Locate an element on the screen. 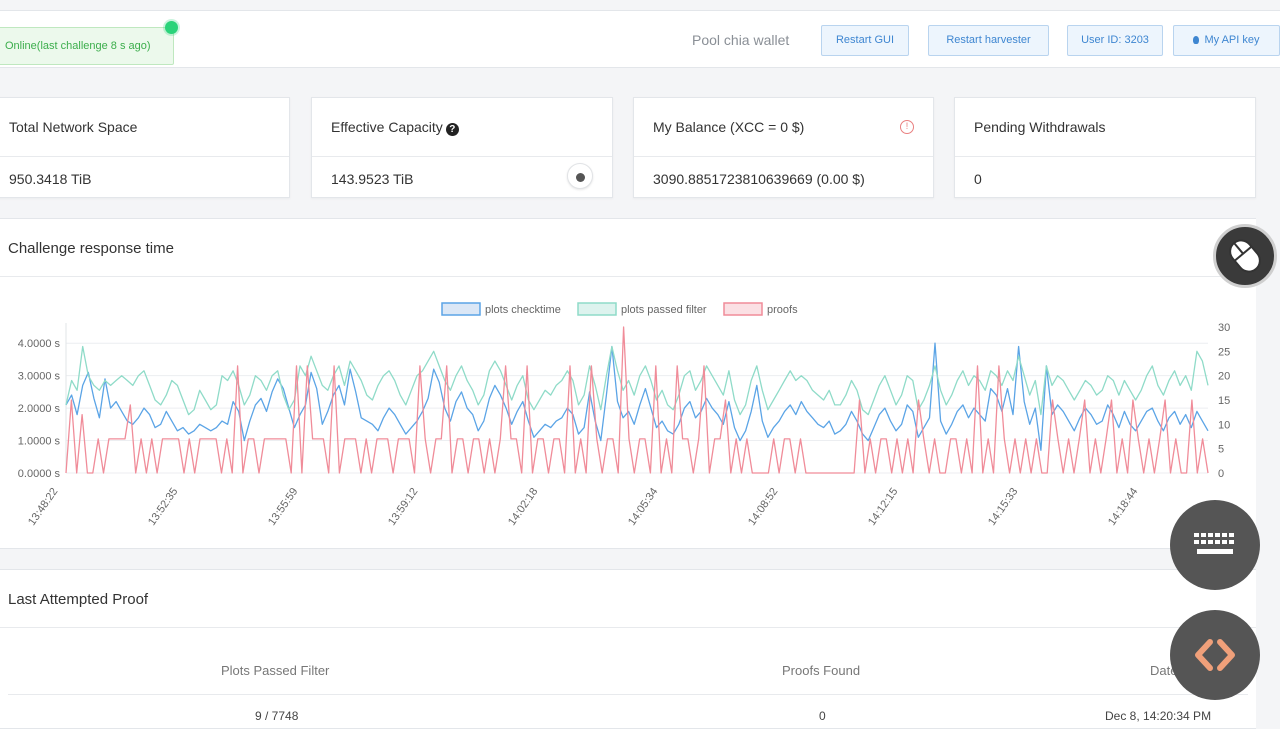 The height and width of the screenshot is (729, 1280). x-tick-label: 13:59:12 is located at coordinates (403, 507).